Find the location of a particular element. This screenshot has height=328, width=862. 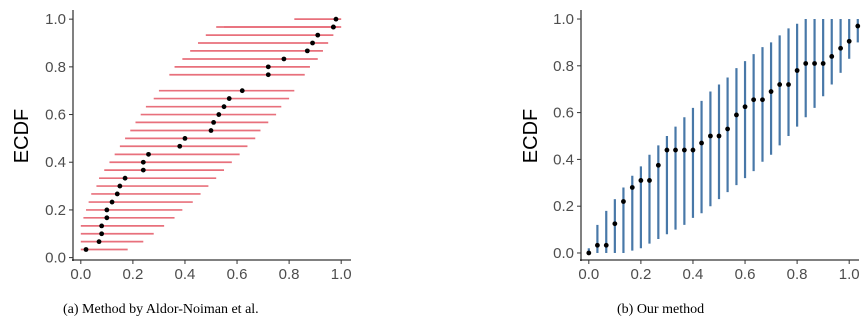

caption-a: (a) Method by Aldor-Noiman et al. is located at coordinates (161, 309).